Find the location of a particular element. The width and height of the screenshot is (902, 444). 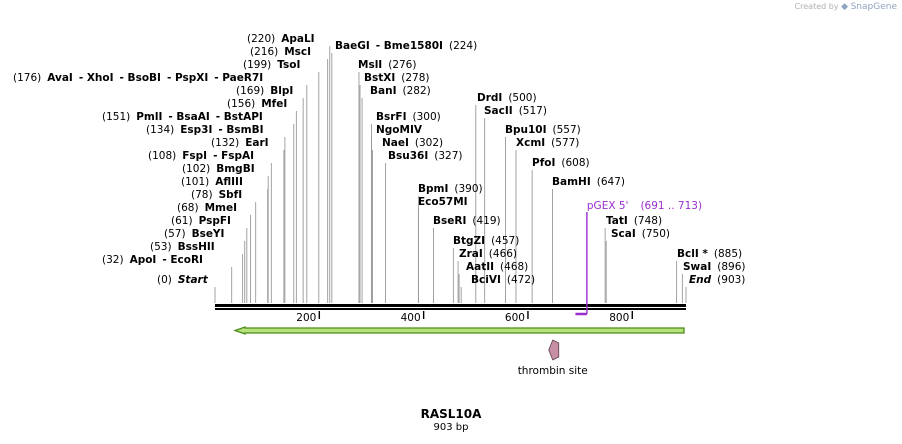

site-label-part: - PaeR7I is located at coordinates (238, 78).